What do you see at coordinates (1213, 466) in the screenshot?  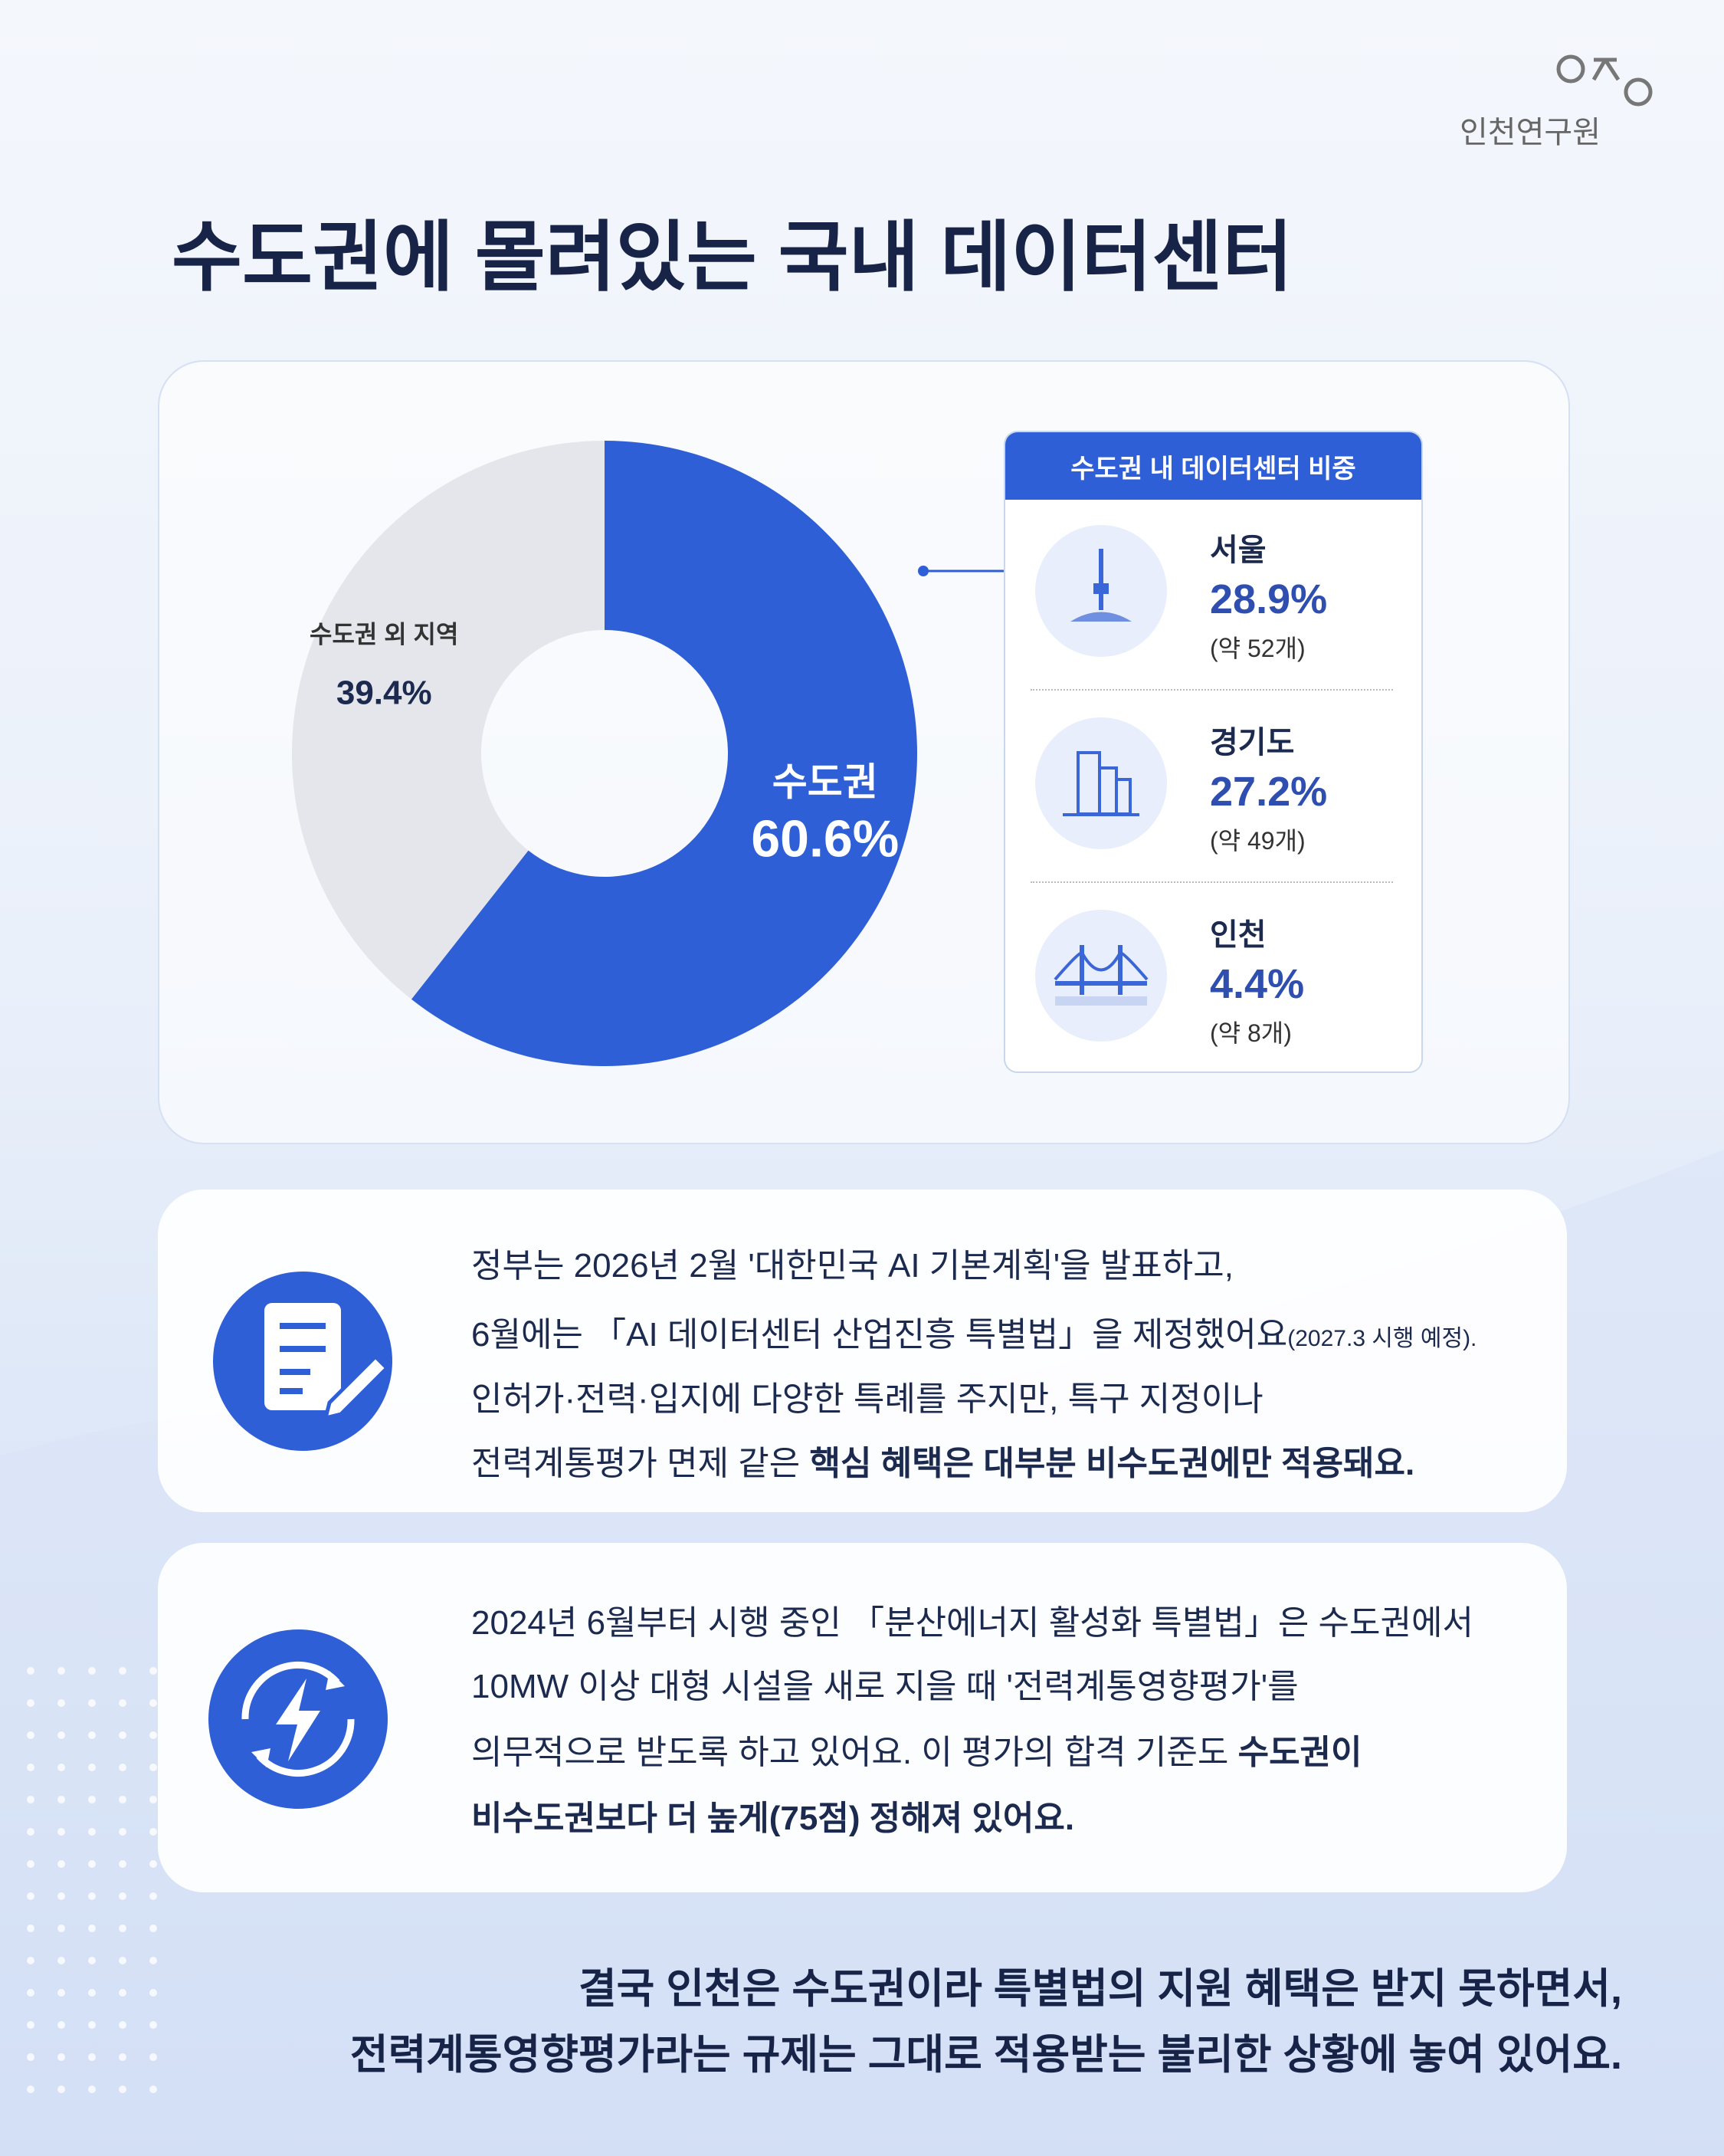 I see `breakdown-title: 수도권 내 데이터센터 비중` at bounding box center [1213, 466].